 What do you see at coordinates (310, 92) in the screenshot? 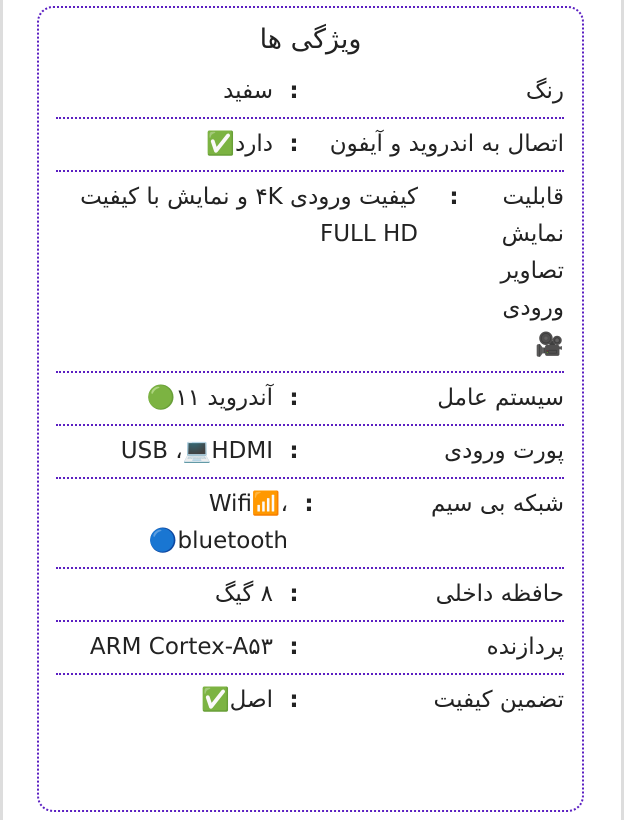
I see `feature-row-color: رنگ : سفید` at bounding box center [310, 92].